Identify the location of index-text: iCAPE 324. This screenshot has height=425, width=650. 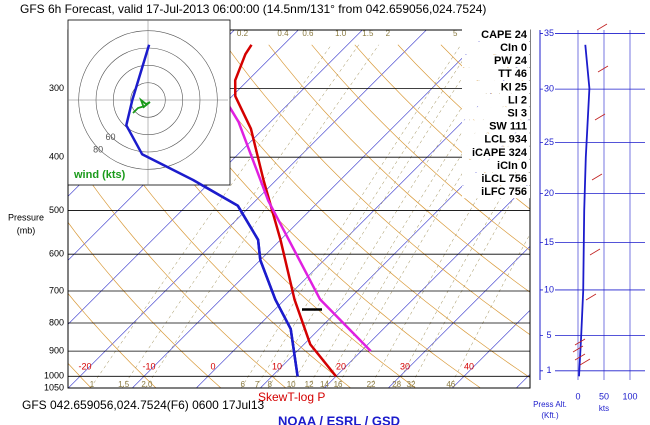
(500, 153).